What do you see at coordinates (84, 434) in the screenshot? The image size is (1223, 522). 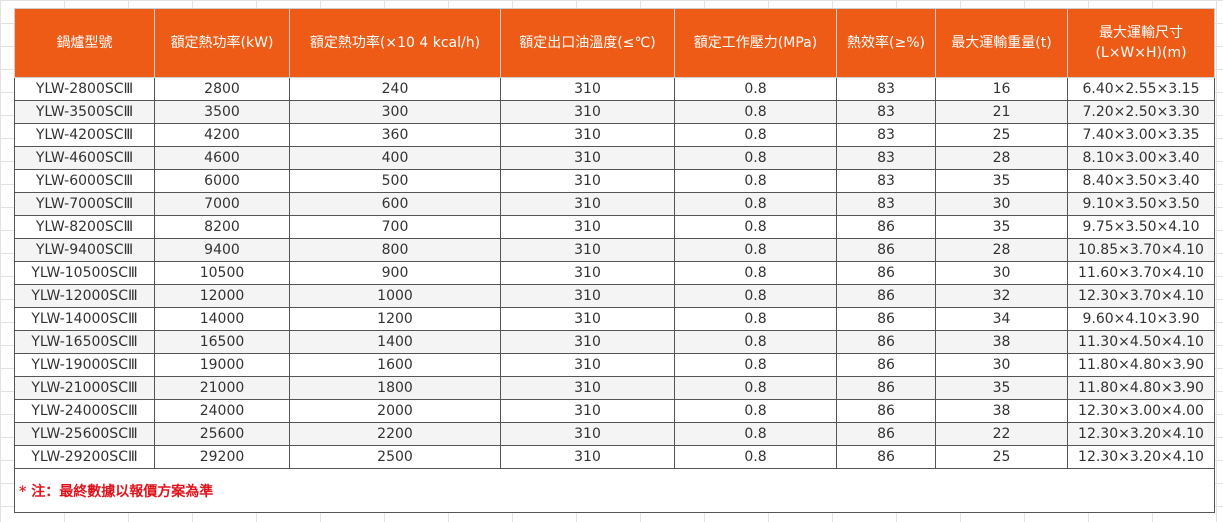 I see `cell-model: YLW-25600SCⅢ` at bounding box center [84, 434].